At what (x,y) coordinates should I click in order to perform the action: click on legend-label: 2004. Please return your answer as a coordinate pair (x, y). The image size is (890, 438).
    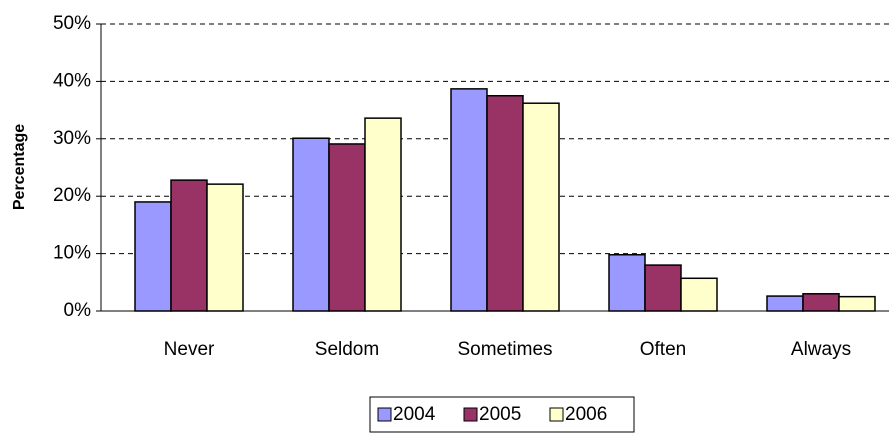
    Looking at the image, I should click on (414, 414).